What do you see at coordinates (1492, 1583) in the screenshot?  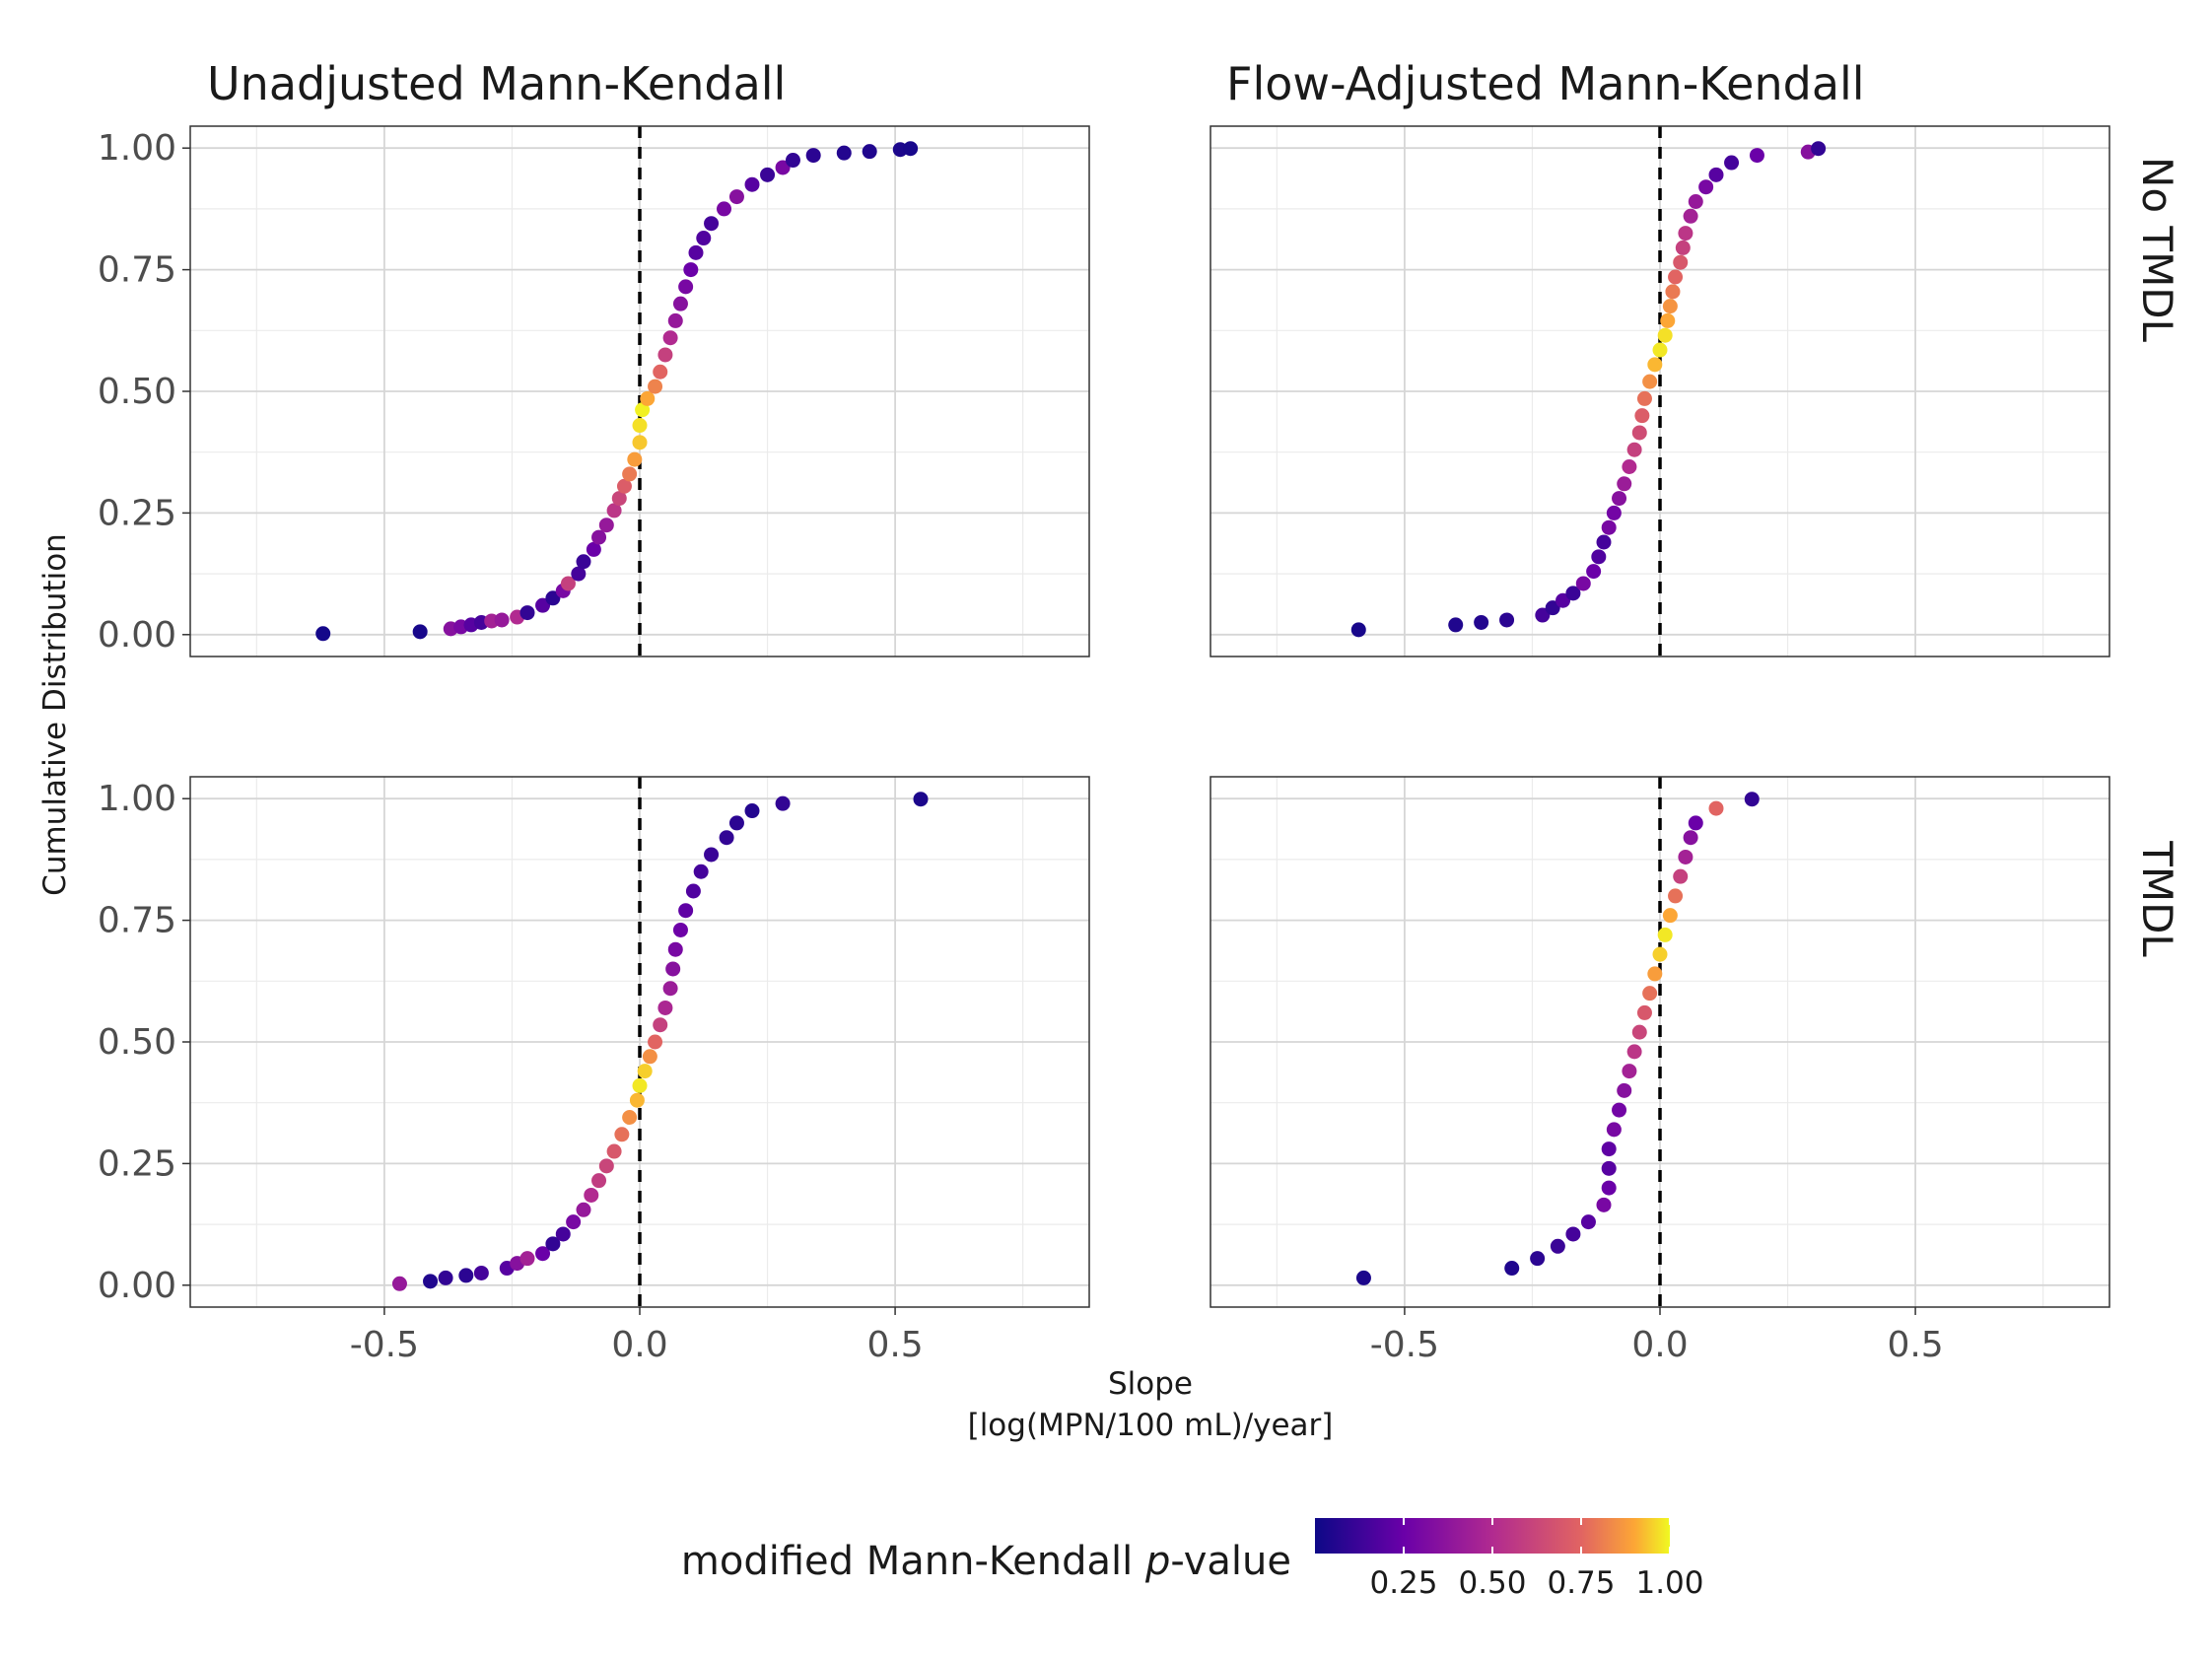 I see `legend-tick-label: 0.50` at bounding box center [1492, 1583].